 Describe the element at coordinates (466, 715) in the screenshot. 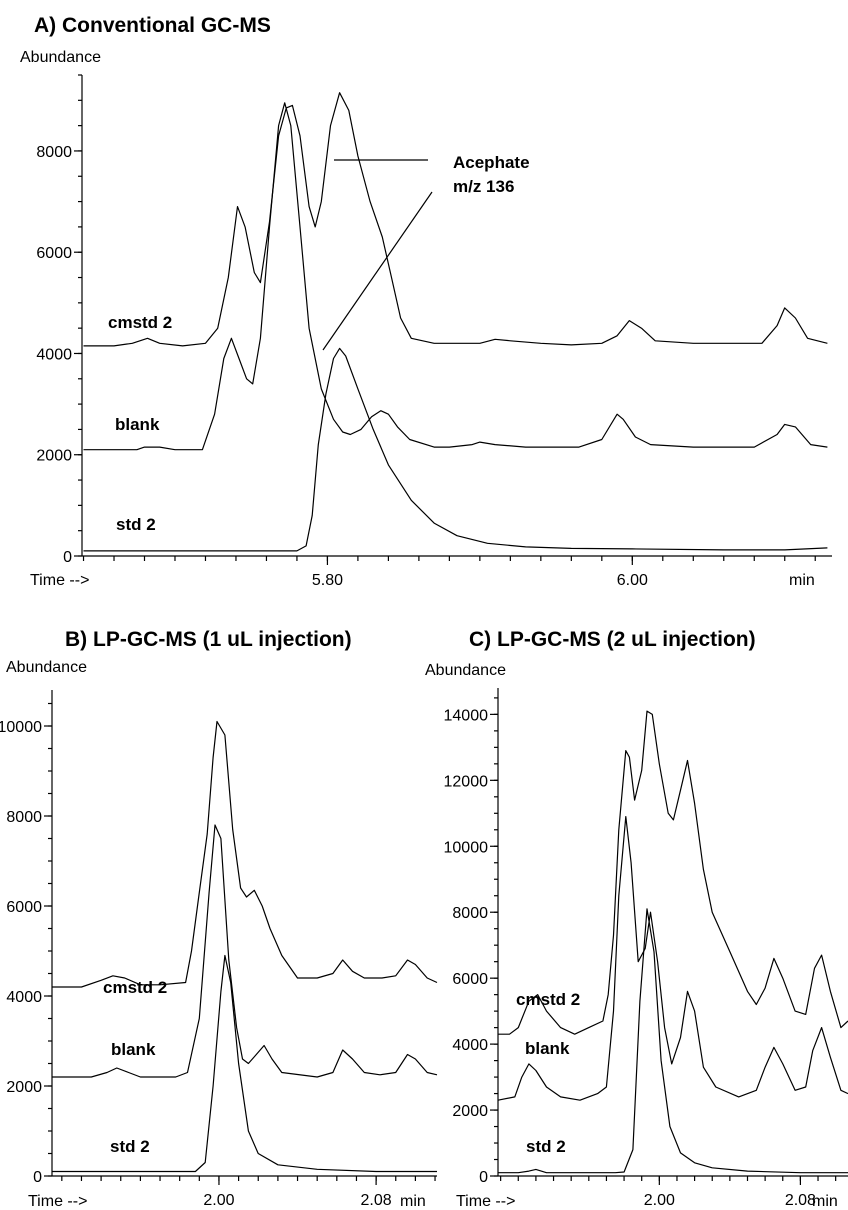

I see `panel-c-y-tick-label: 14000` at that location.